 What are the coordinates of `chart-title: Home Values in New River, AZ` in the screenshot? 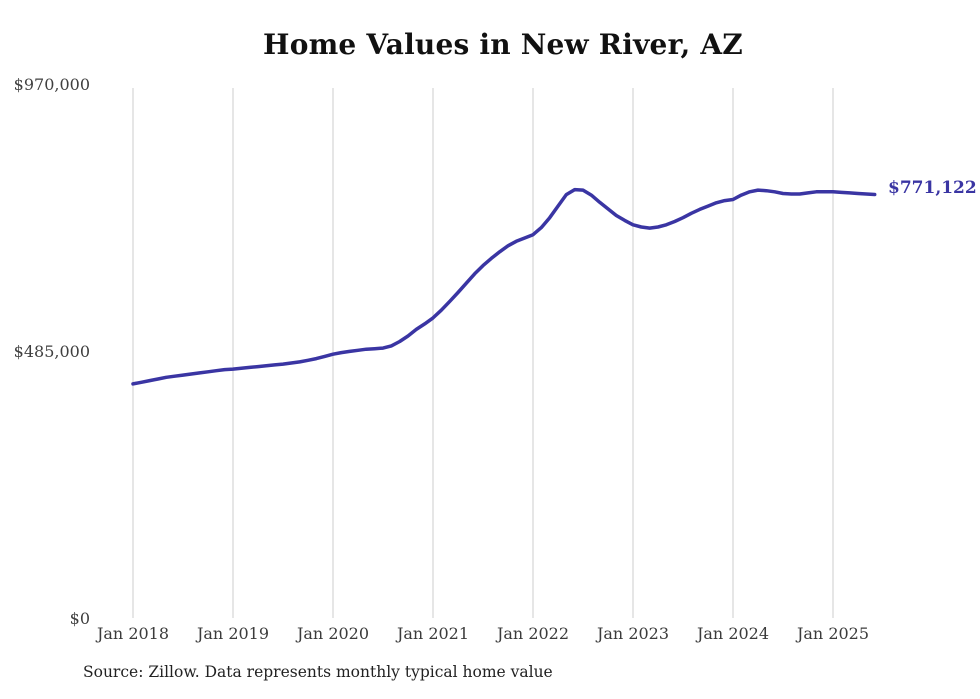 It's located at (503, 44).